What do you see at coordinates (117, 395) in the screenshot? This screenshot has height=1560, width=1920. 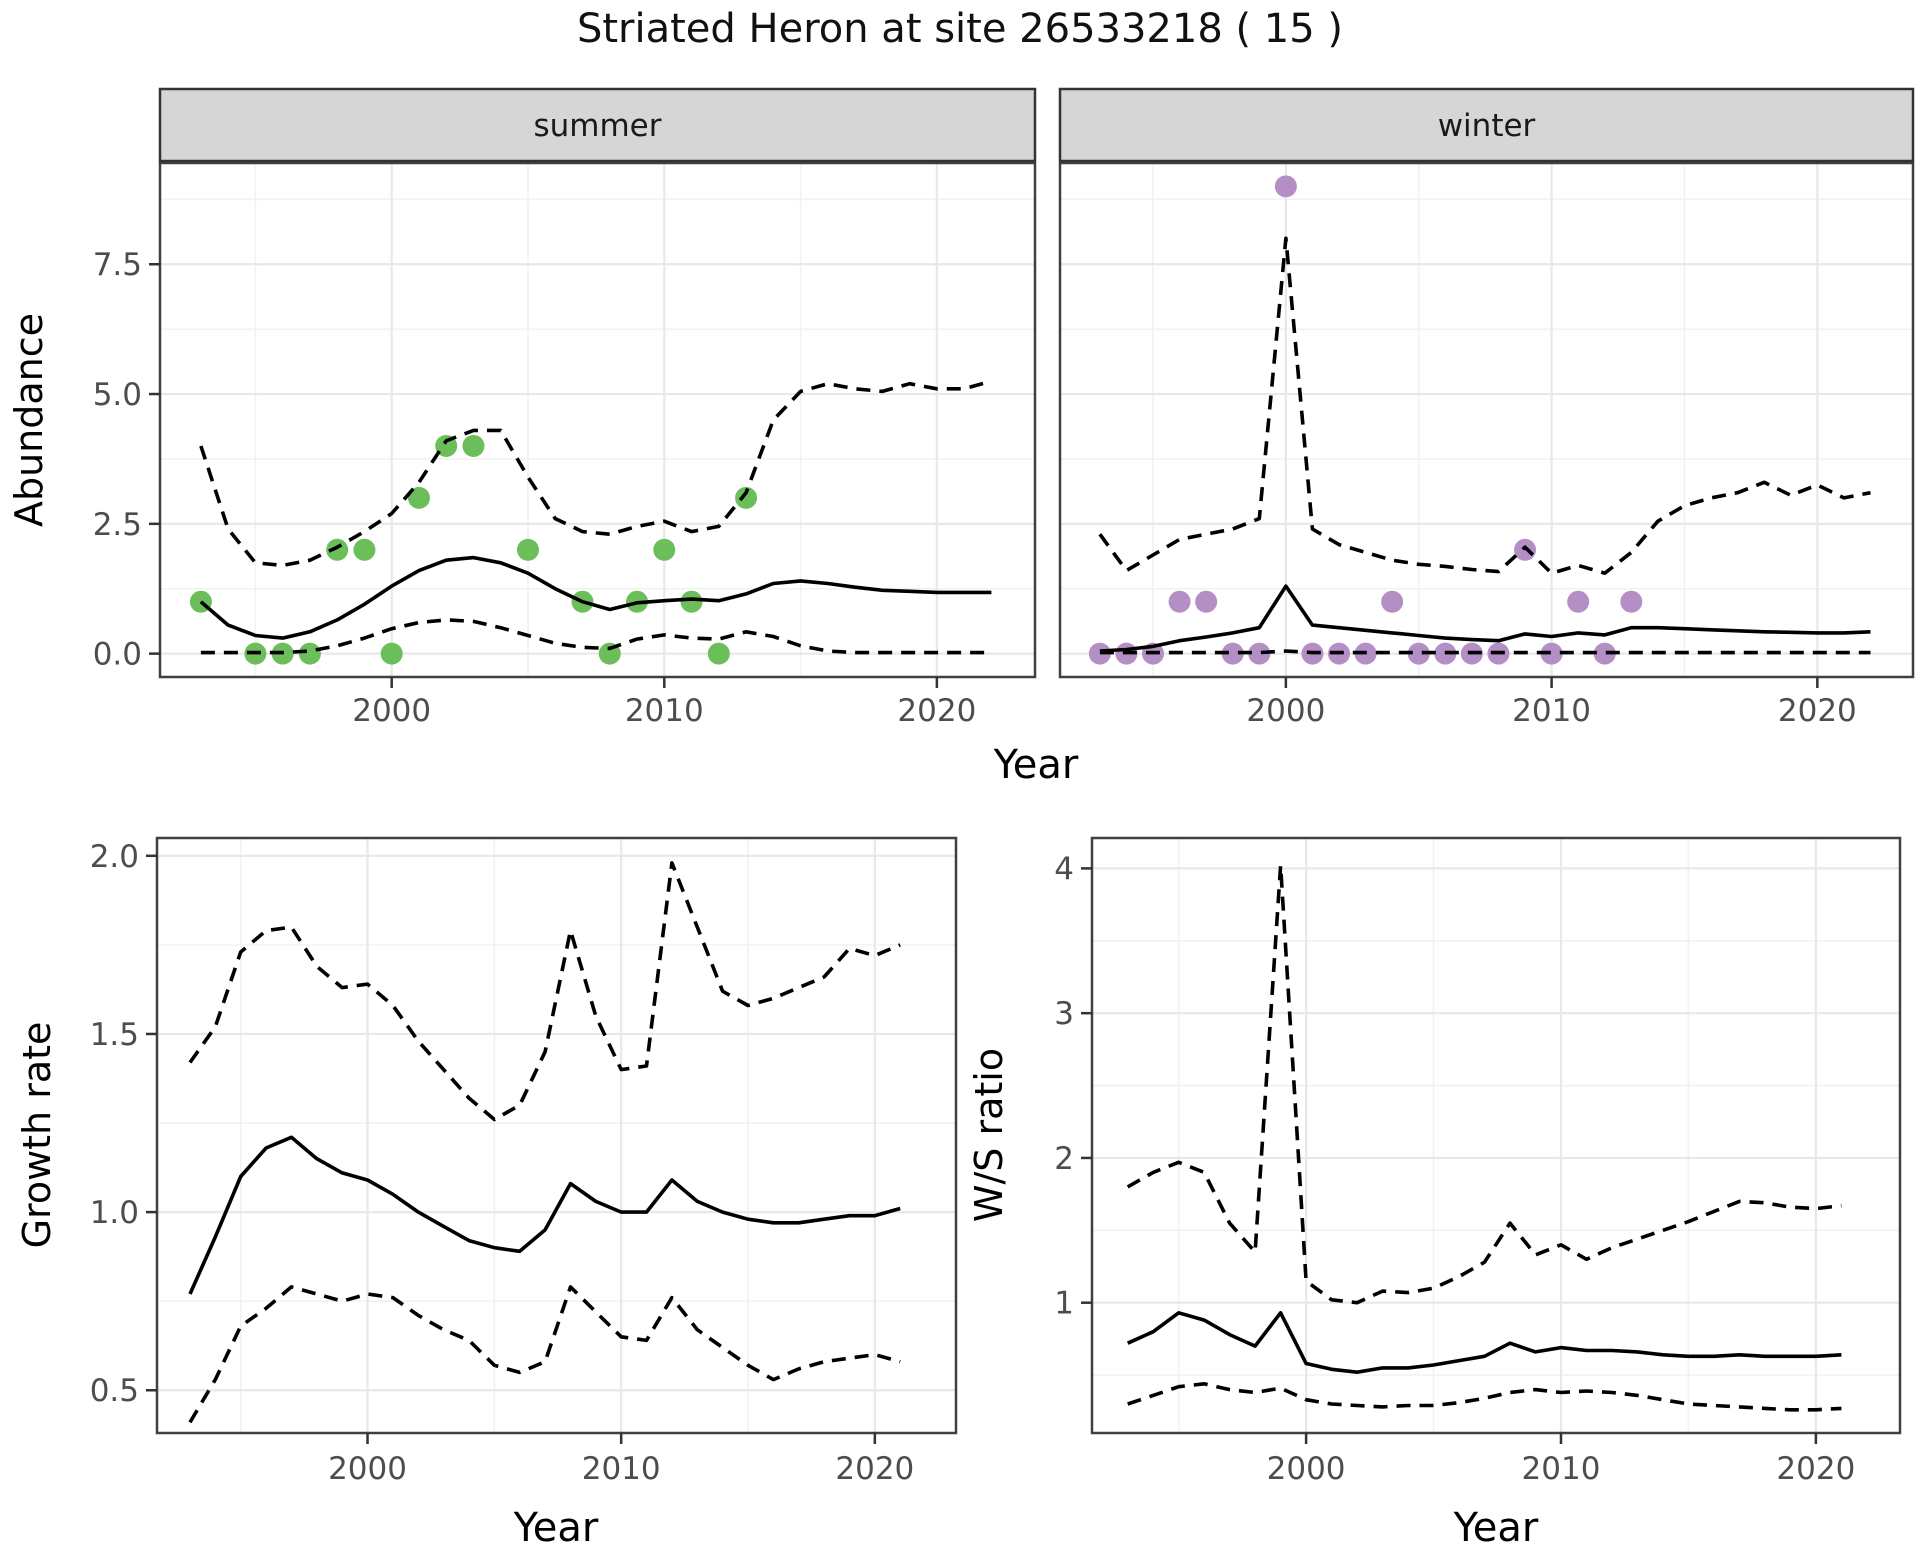 I see `y-tick-label: 5.0` at bounding box center [117, 395].